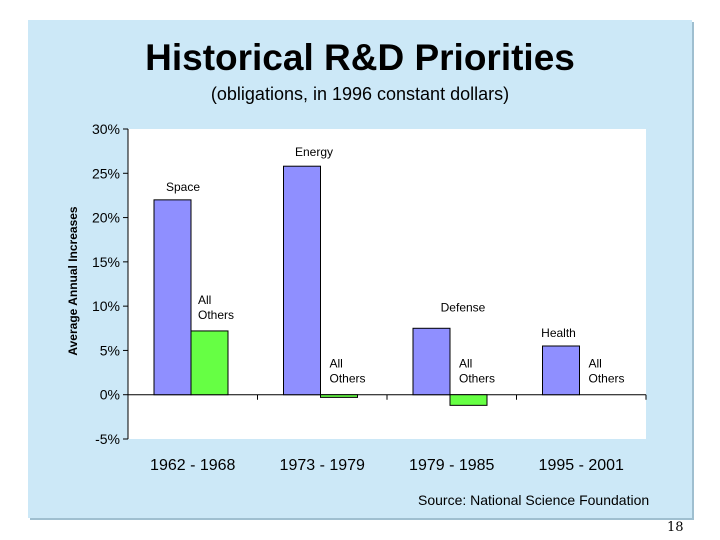  What do you see at coordinates (106, 129) in the screenshot?
I see `y-tick-label: 30%` at bounding box center [106, 129].